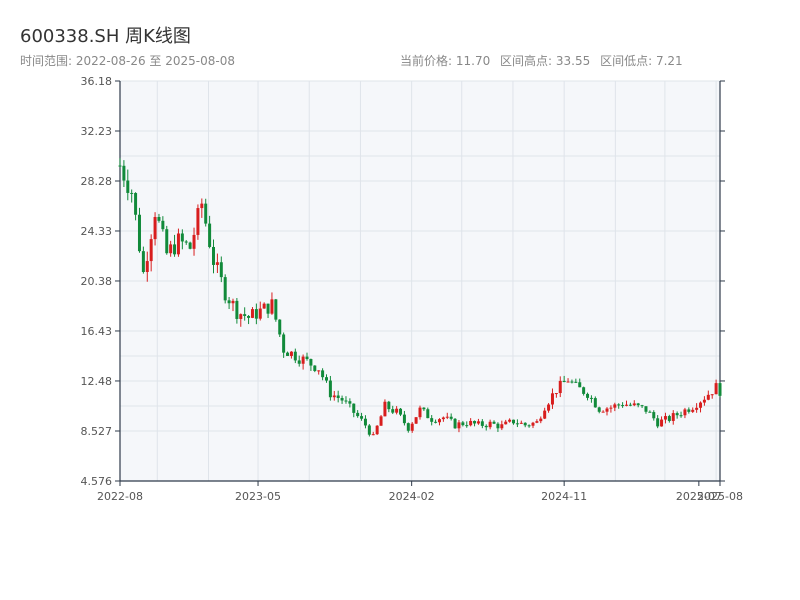 Image resolution: width=800 pixels, height=600 pixels. Describe the element at coordinates (97, 231) in the screenshot. I see `y-tick-label: 24.33` at that location.